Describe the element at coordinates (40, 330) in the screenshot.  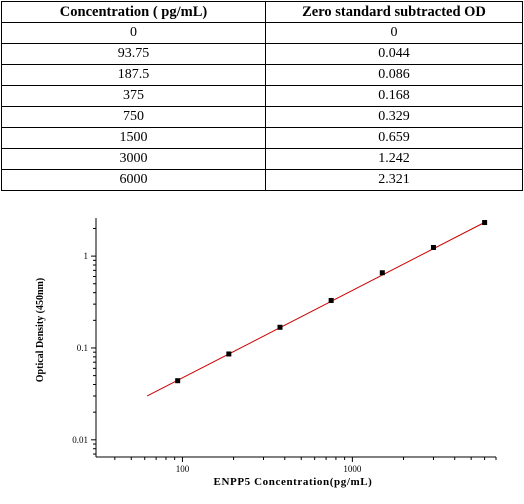
I see `y-axis-label: Optical Density (450nm)` at that location.